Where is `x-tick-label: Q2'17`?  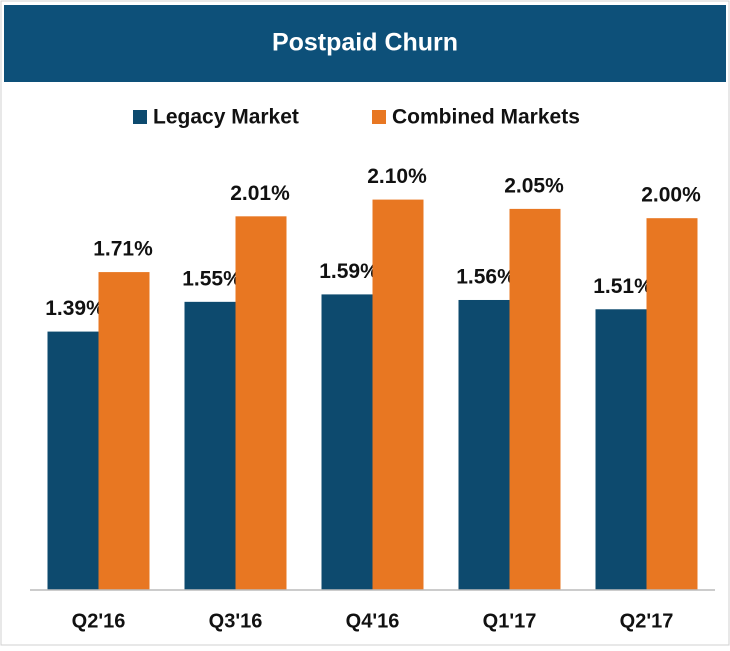
x-tick-label: Q2'17 is located at coordinates (647, 621).